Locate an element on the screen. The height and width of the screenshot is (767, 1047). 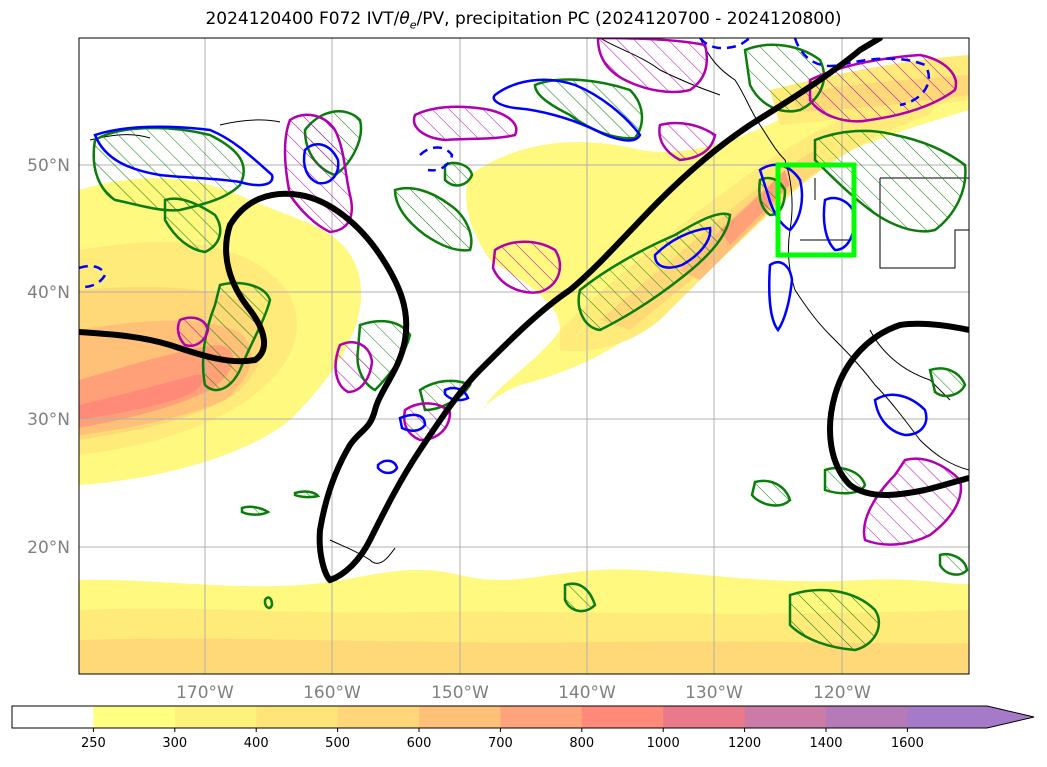
colorbar-tick-label: 300 is located at coordinates (174, 743).